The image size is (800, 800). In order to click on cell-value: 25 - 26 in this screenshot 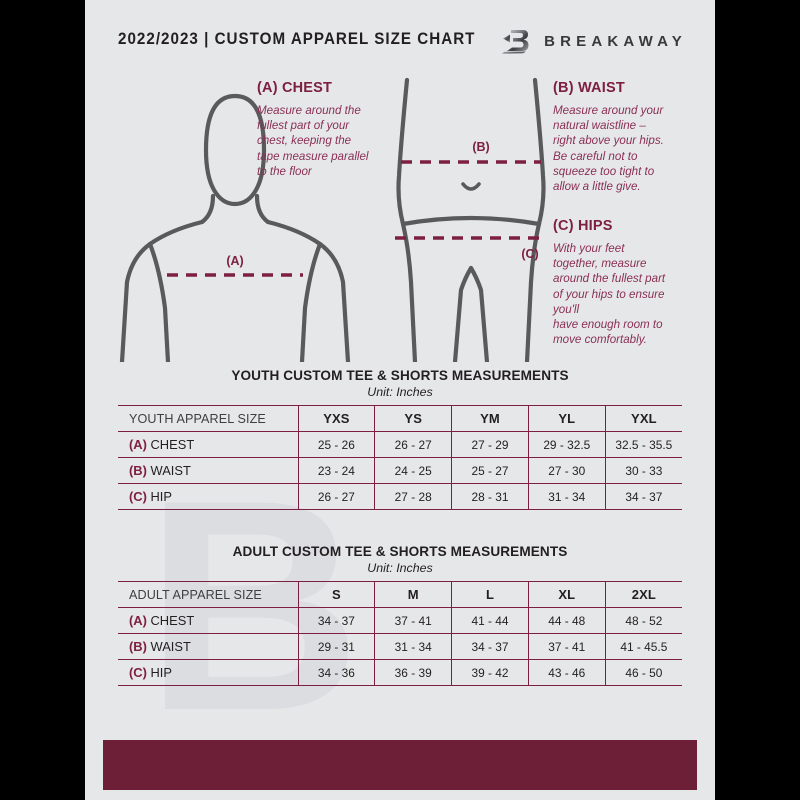, I will do `click(336, 444)`.